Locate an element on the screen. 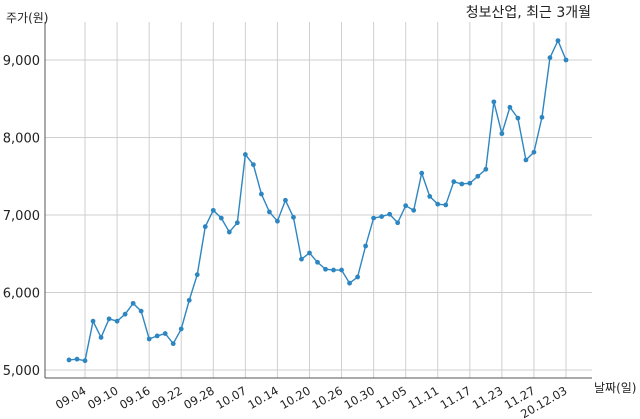 The image size is (640, 419). x-tick-label: 10.07 is located at coordinates (231, 397).